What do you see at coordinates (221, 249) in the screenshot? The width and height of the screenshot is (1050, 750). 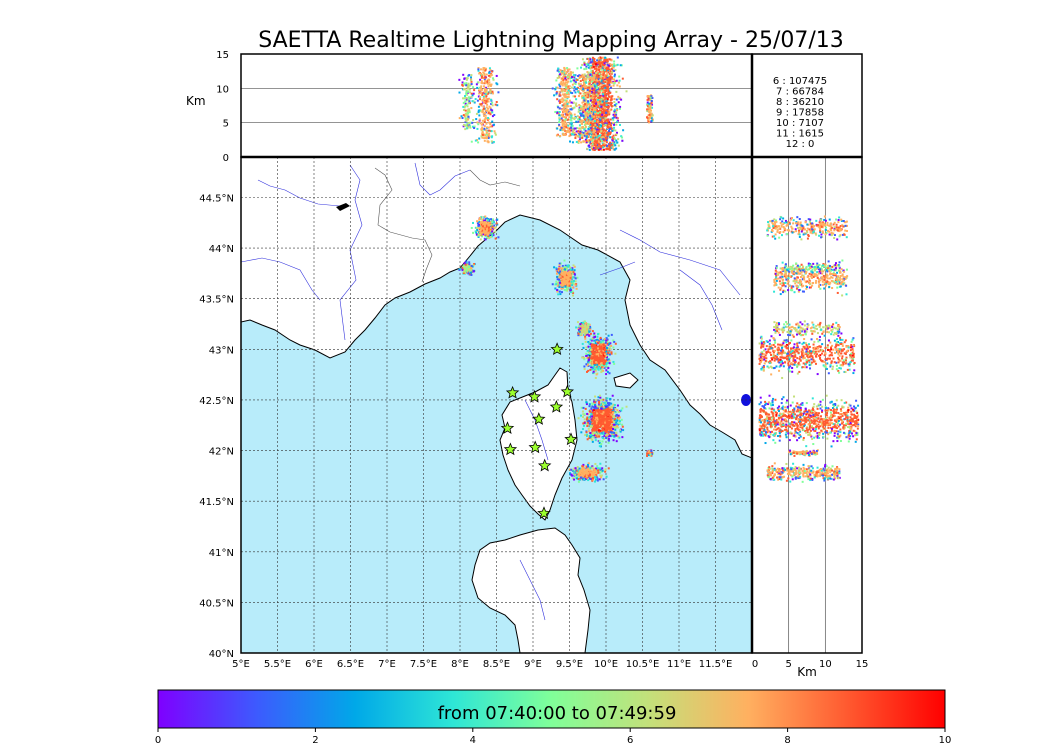 I see `lat-tick-label: 44°N` at bounding box center [221, 249].